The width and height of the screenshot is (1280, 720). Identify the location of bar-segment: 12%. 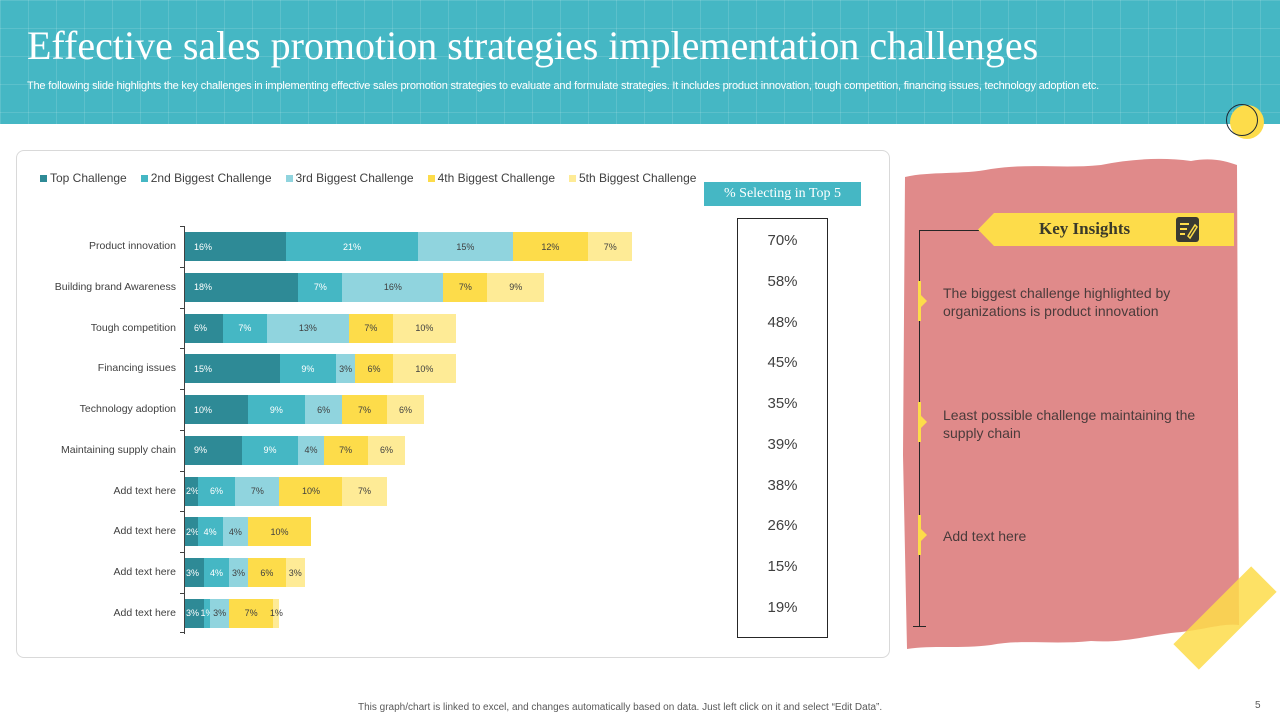
(550, 246).